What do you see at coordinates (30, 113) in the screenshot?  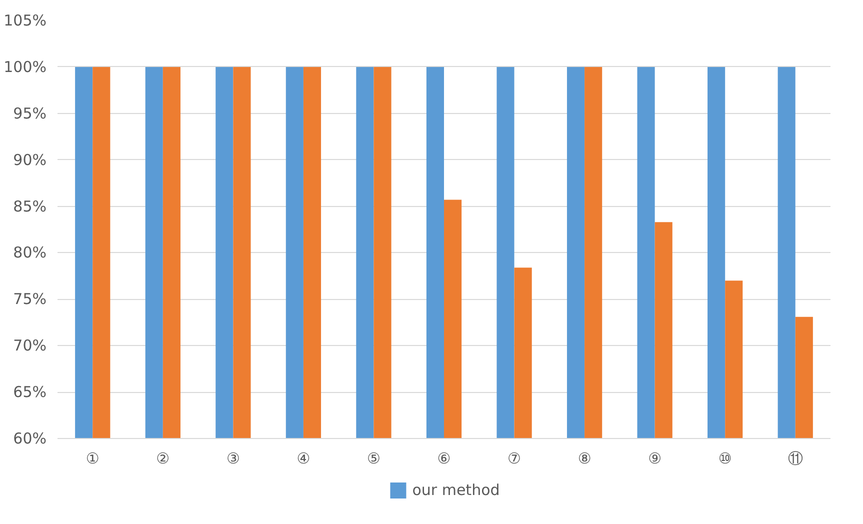 I see `y-tick-label: 95%` at bounding box center [30, 113].